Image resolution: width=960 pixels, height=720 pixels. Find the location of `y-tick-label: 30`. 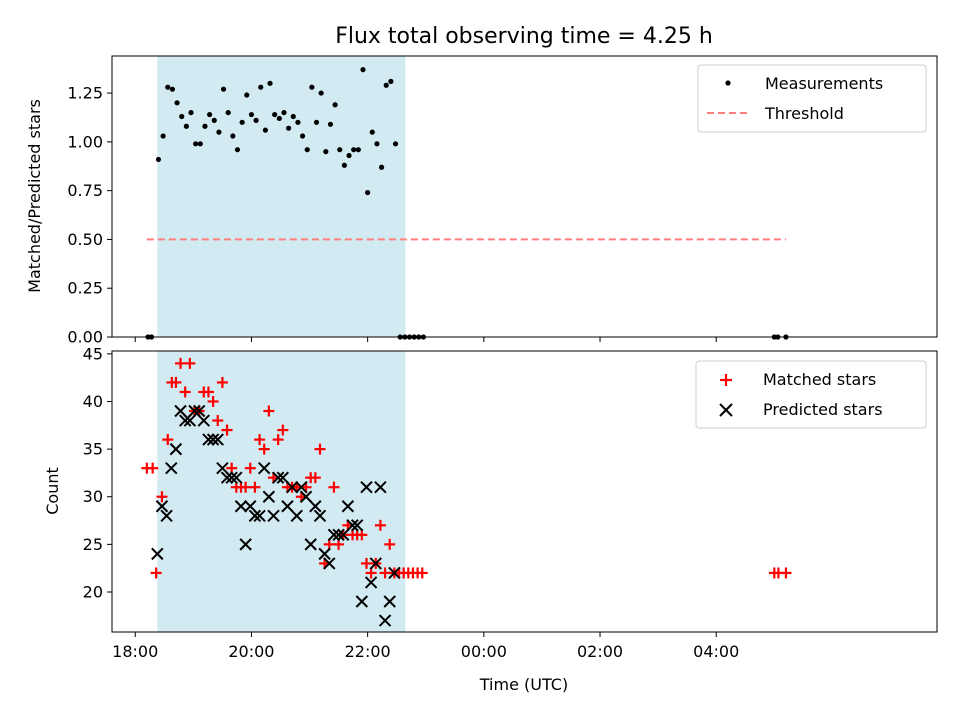

y-tick-label: 30 is located at coordinates (93, 496).